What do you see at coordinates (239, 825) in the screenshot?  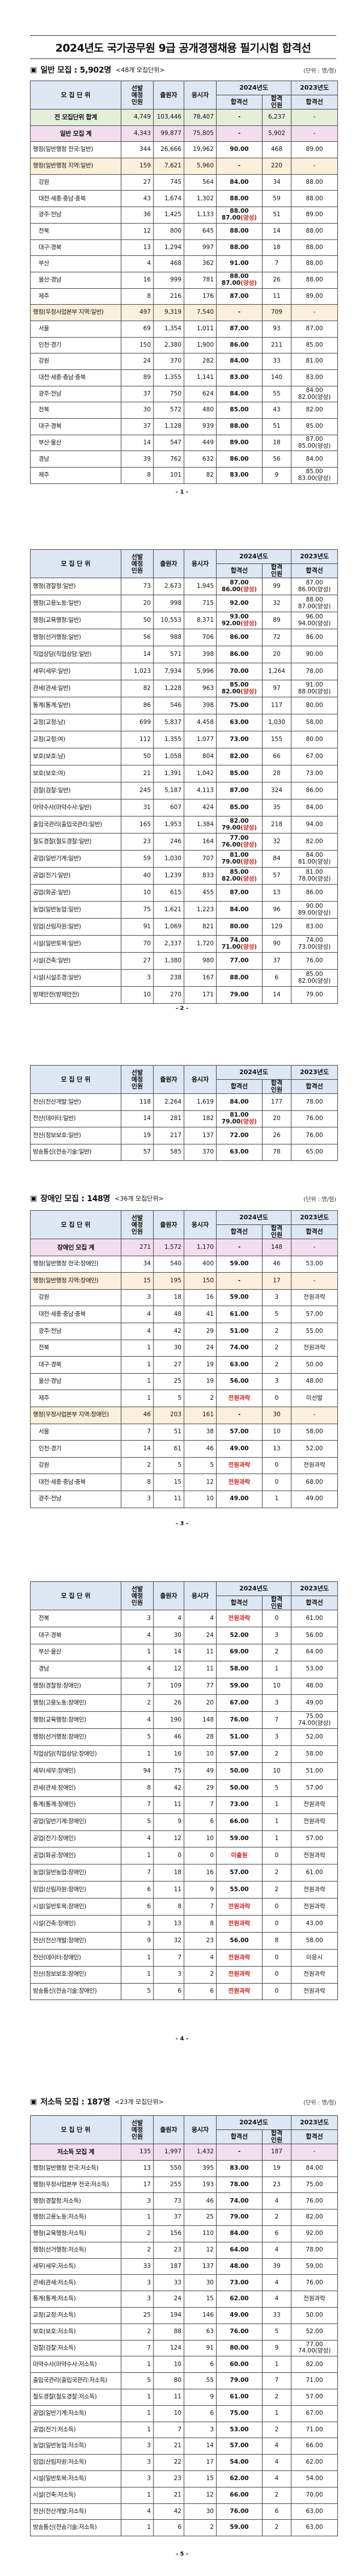 I see `cutoff-2024: 82.00 79.00(양성)` at bounding box center [239, 825].